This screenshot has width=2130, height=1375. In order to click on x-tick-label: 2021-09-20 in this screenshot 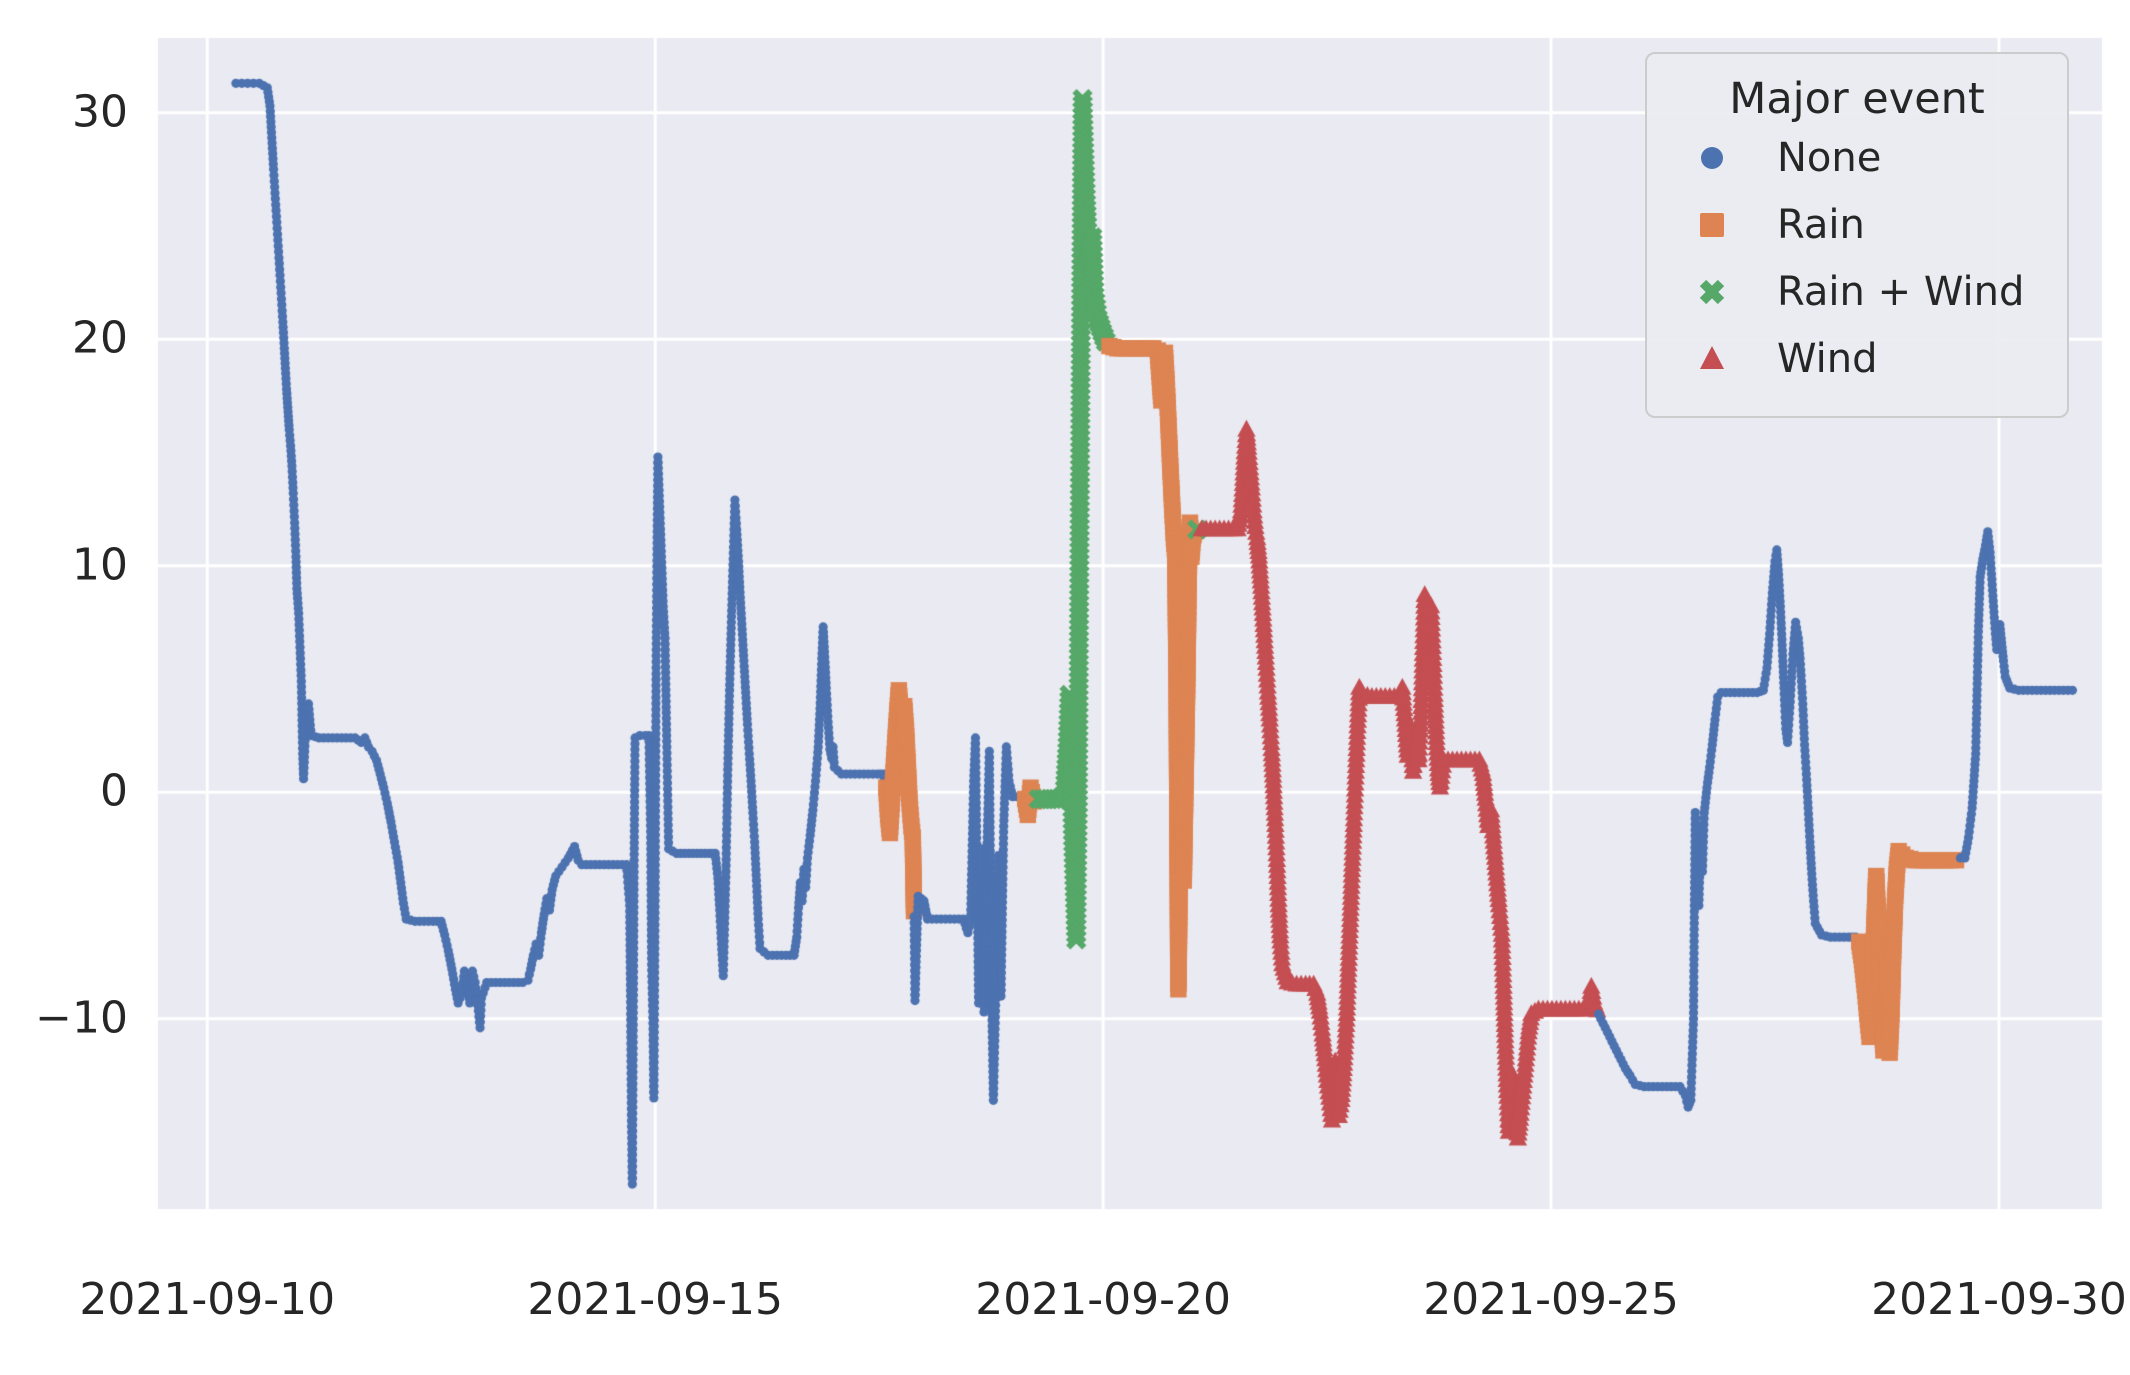, I will do `click(1103, 1299)`.